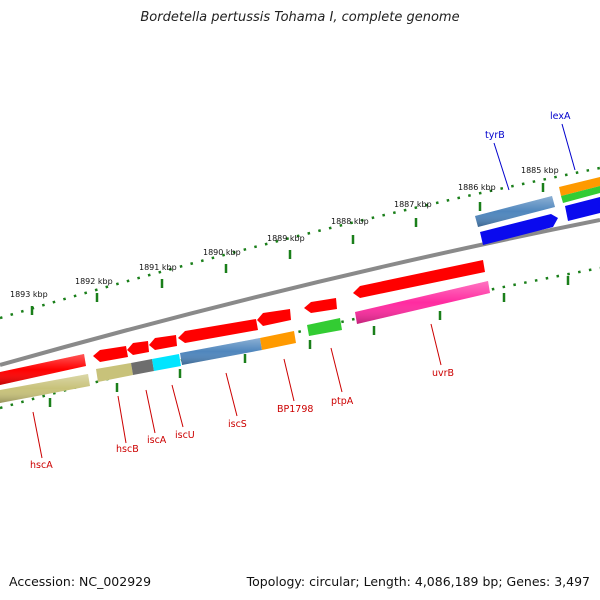  I want to click on gene-label-lexA: lexA, so click(560, 116).